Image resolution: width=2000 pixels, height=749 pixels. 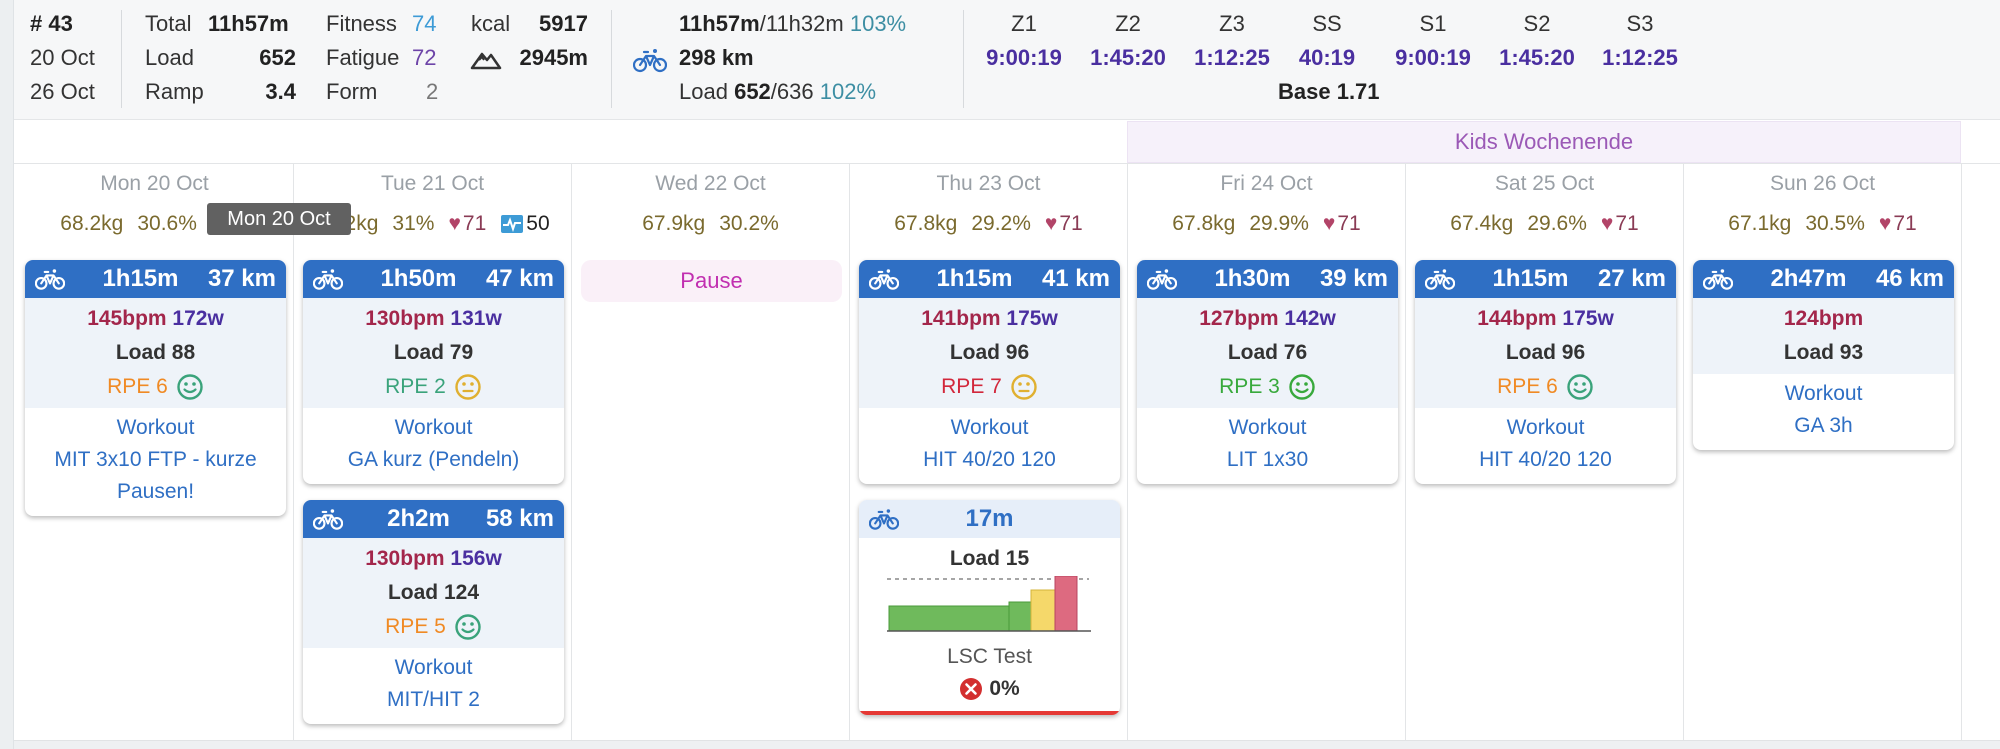 I want to click on day-header: Fri 24 Oct, so click(x=1266, y=183).